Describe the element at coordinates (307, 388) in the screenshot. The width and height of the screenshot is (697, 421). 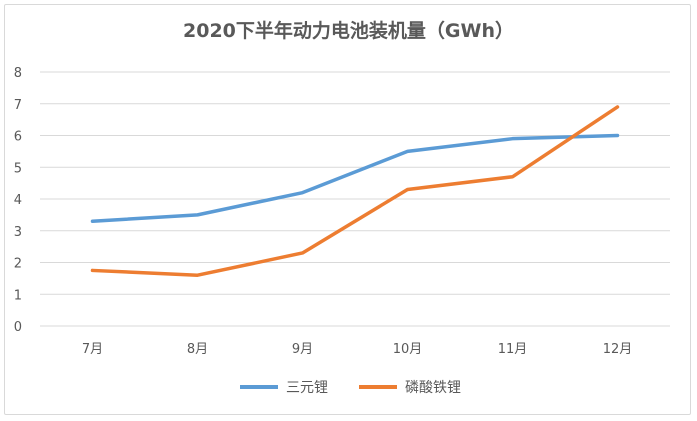
I see `legend-label-0: 三元锂` at that location.